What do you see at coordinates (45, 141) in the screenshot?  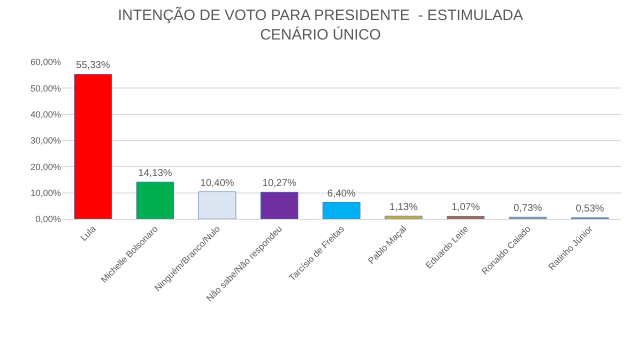 I see `y-tick-label: 30,00%` at bounding box center [45, 141].